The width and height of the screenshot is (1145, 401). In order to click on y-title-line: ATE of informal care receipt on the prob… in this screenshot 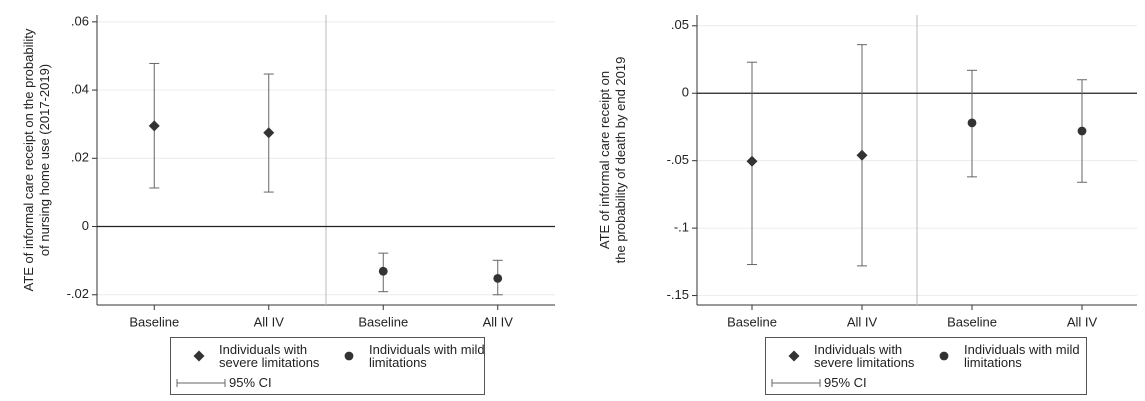, I will do `click(28, 159)`.